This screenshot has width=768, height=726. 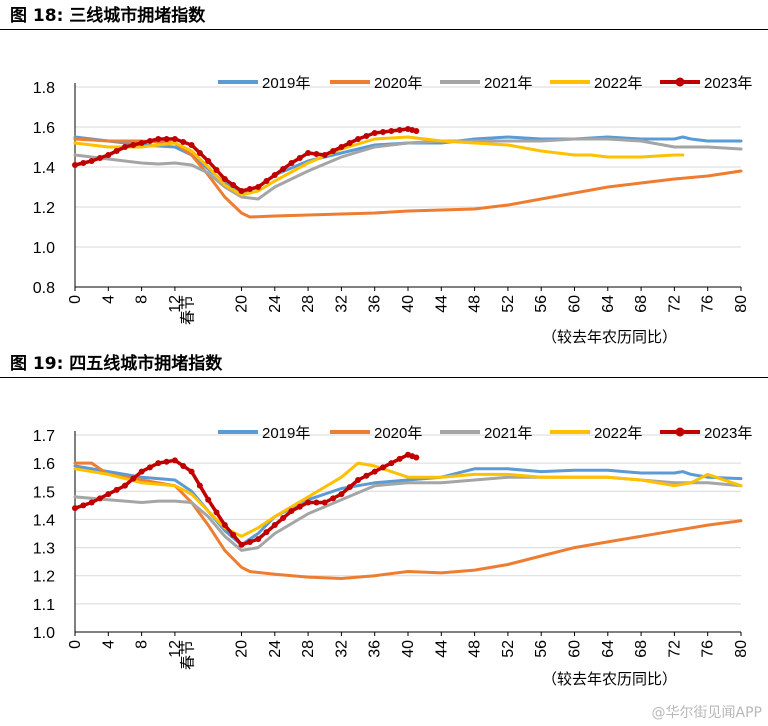 What do you see at coordinates (641, 304) in the screenshot?
I see `x-tick-label: 68` at bounding box center [641, 304].